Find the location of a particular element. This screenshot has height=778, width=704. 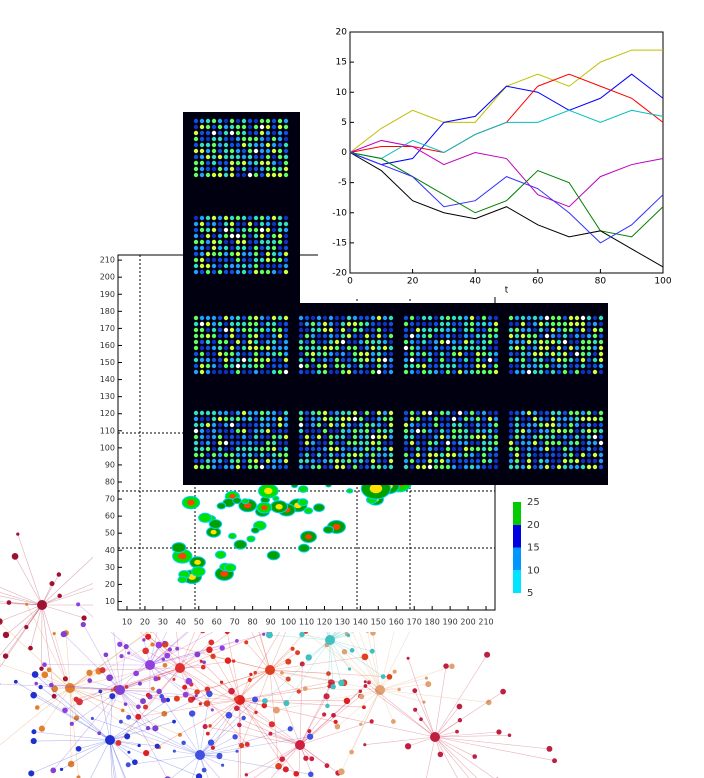

y-tick-label: 60 is located at coordinates (110, 516).